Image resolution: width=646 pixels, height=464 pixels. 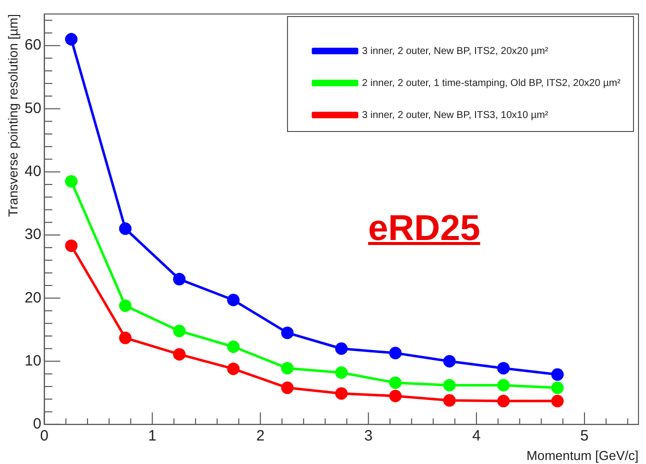 What do you see at coordinates (260, 436) in the screenshot?
I see `x-tick-label: 2` at bounding box center [260, 436].